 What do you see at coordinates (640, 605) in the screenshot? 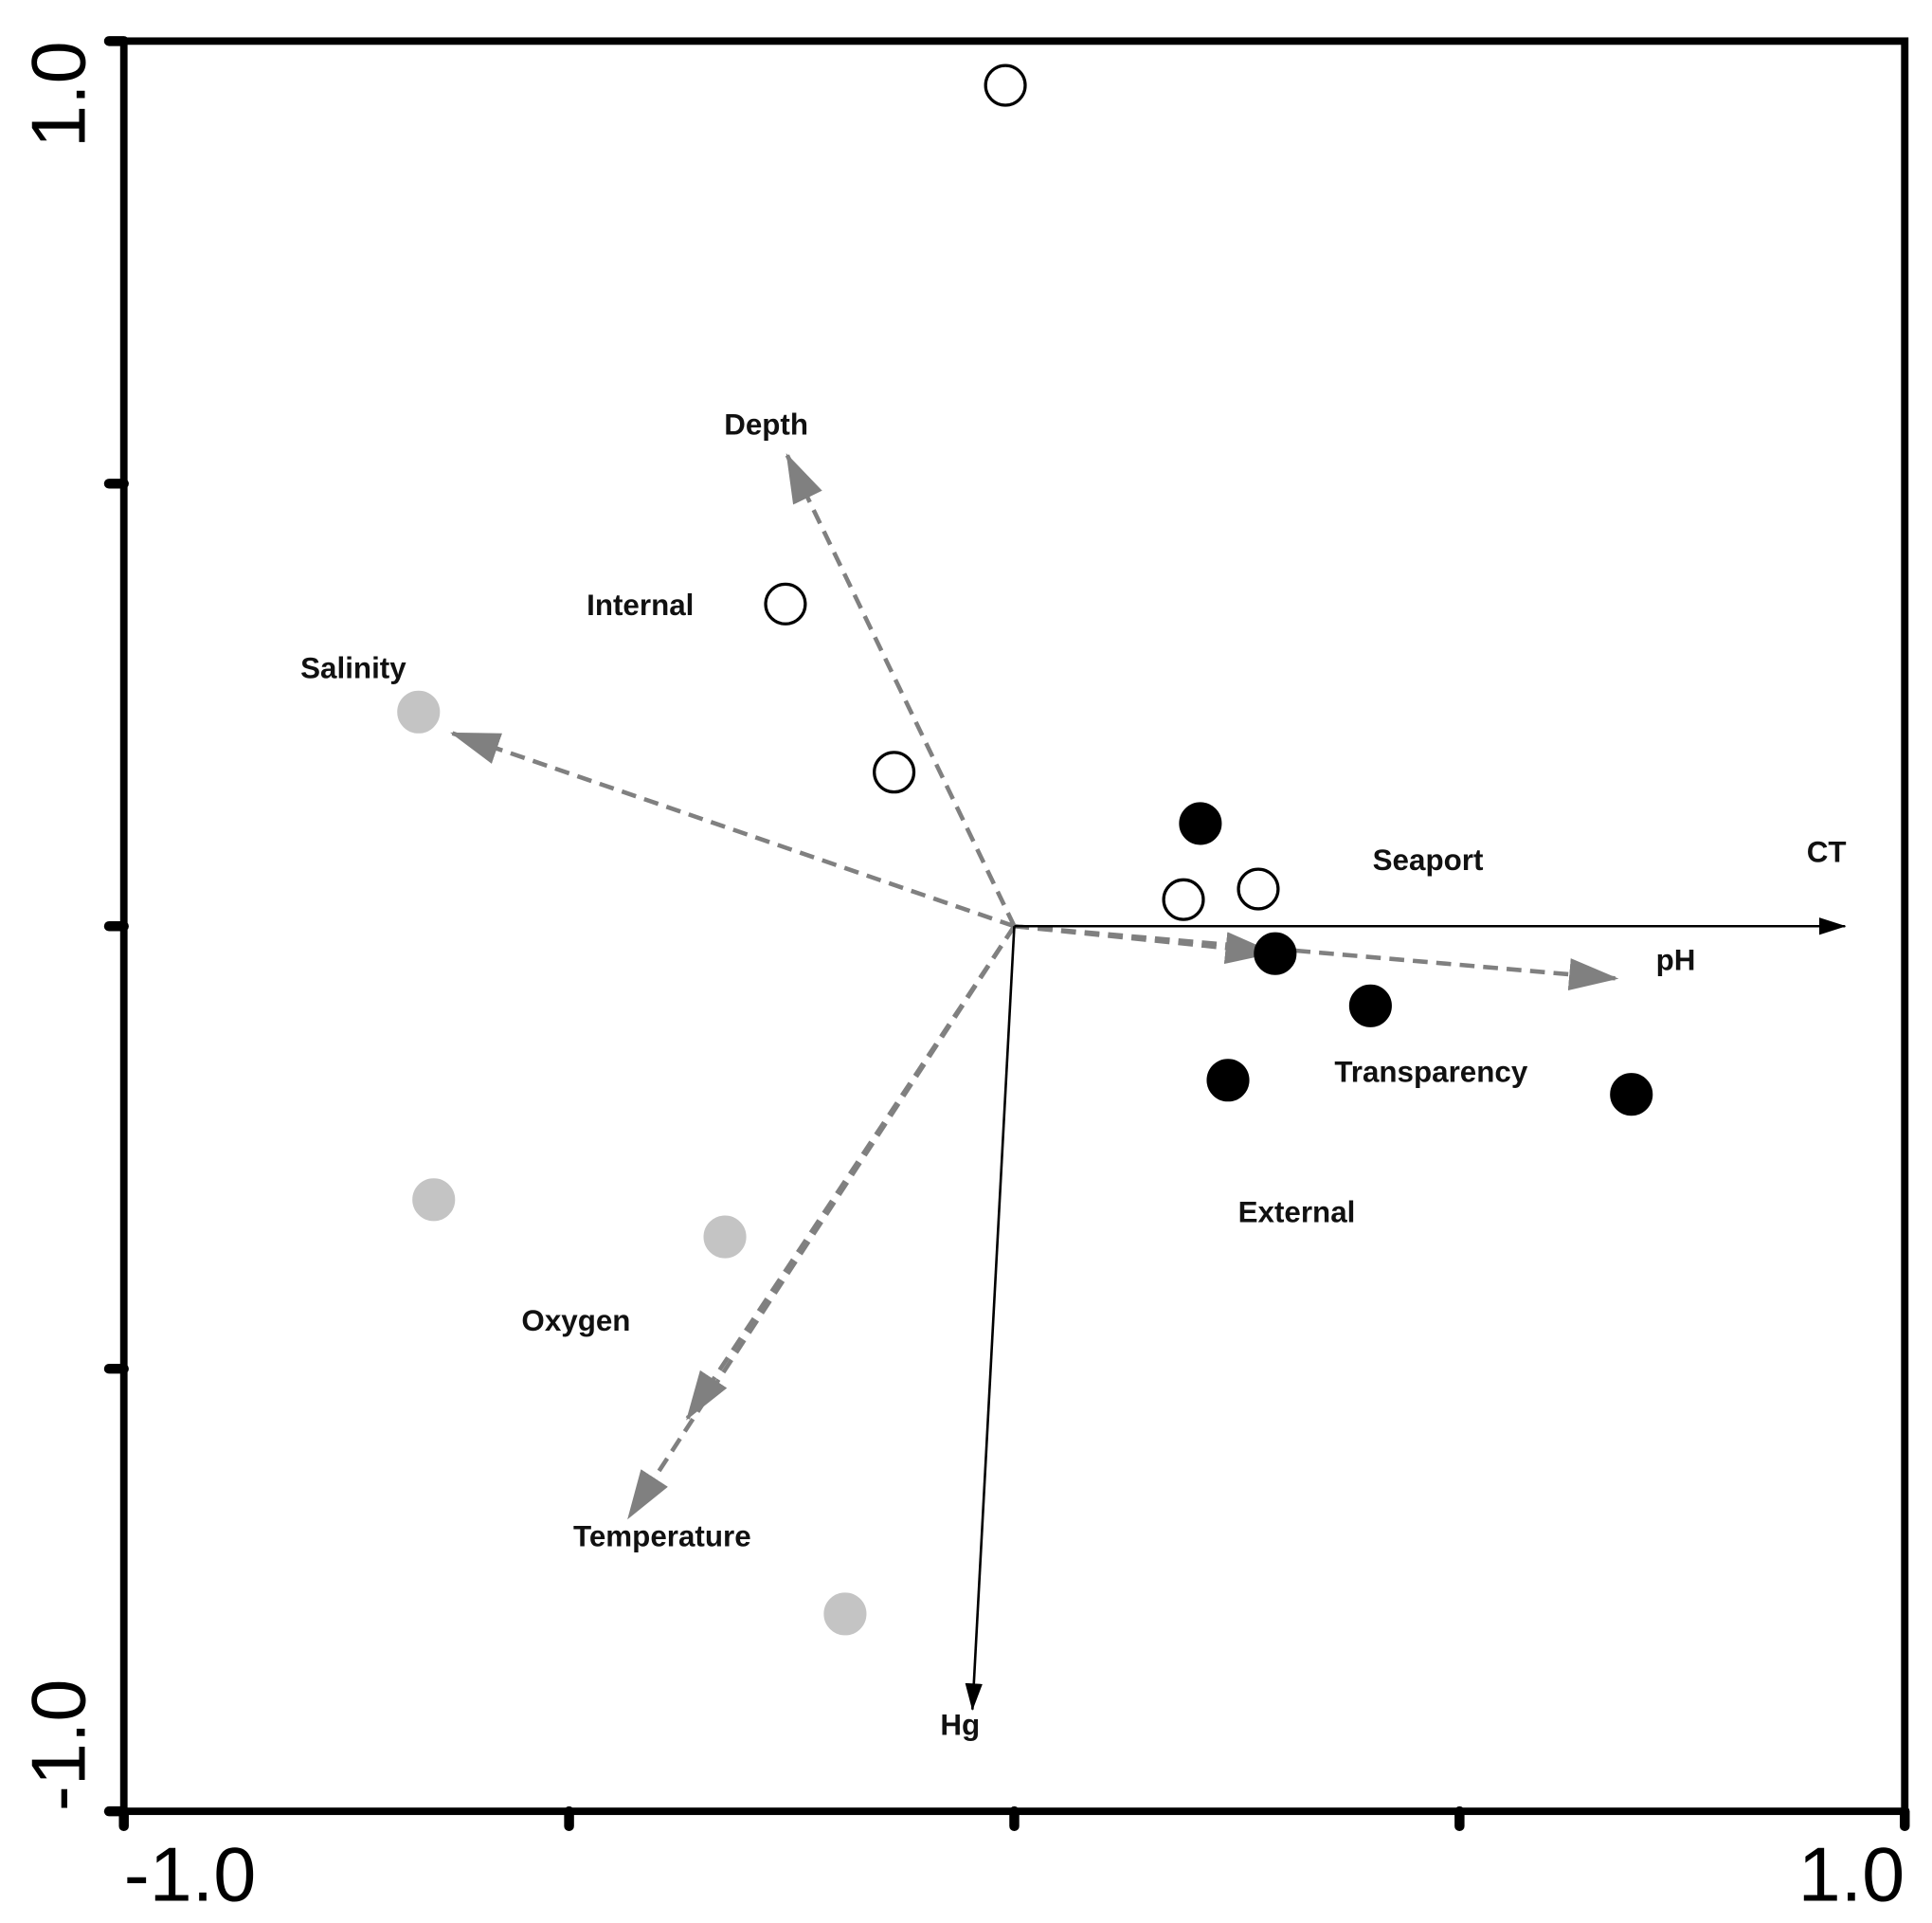
I see `group-label: Internal` at bounding box center [640, 605].